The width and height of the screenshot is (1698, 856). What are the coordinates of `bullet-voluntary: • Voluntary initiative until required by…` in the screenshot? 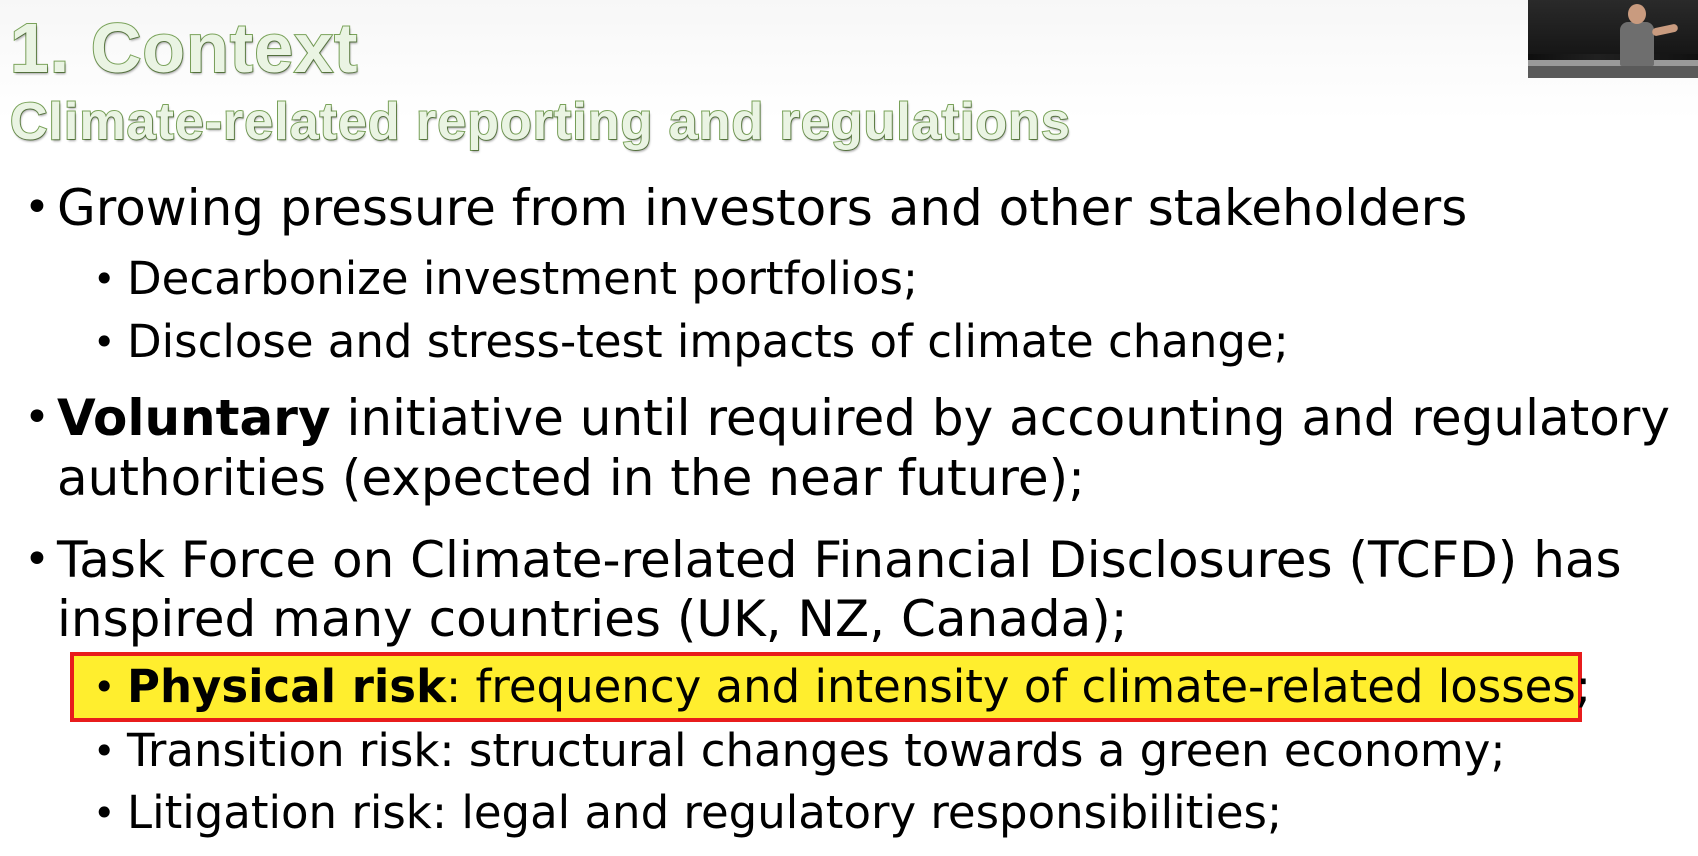 It's located at (847, 418).